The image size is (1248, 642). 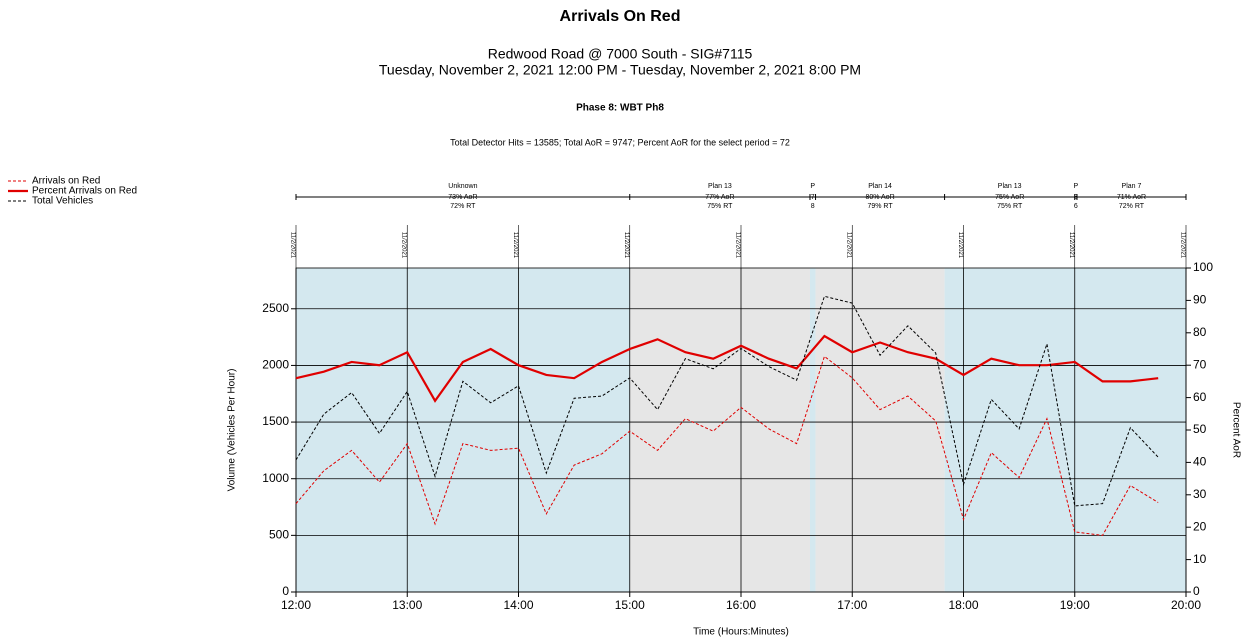 I want to click on x-tick-label: 14:00, so click(x=518, y=605).